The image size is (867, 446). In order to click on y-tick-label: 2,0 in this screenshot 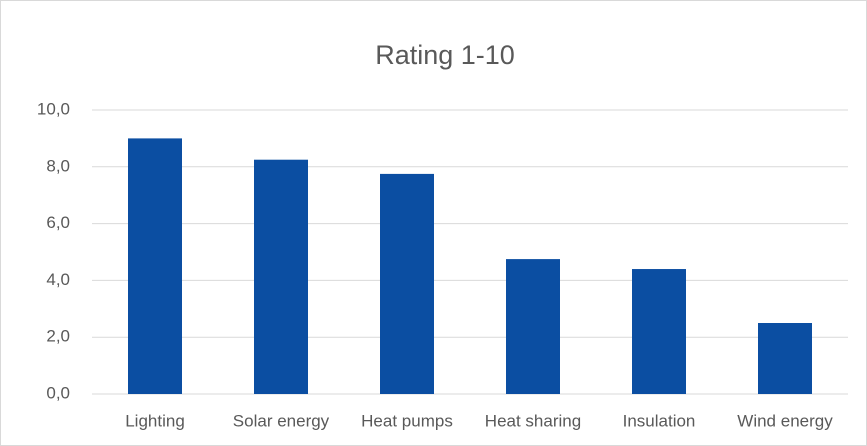, I will do `click(58, 336)`.